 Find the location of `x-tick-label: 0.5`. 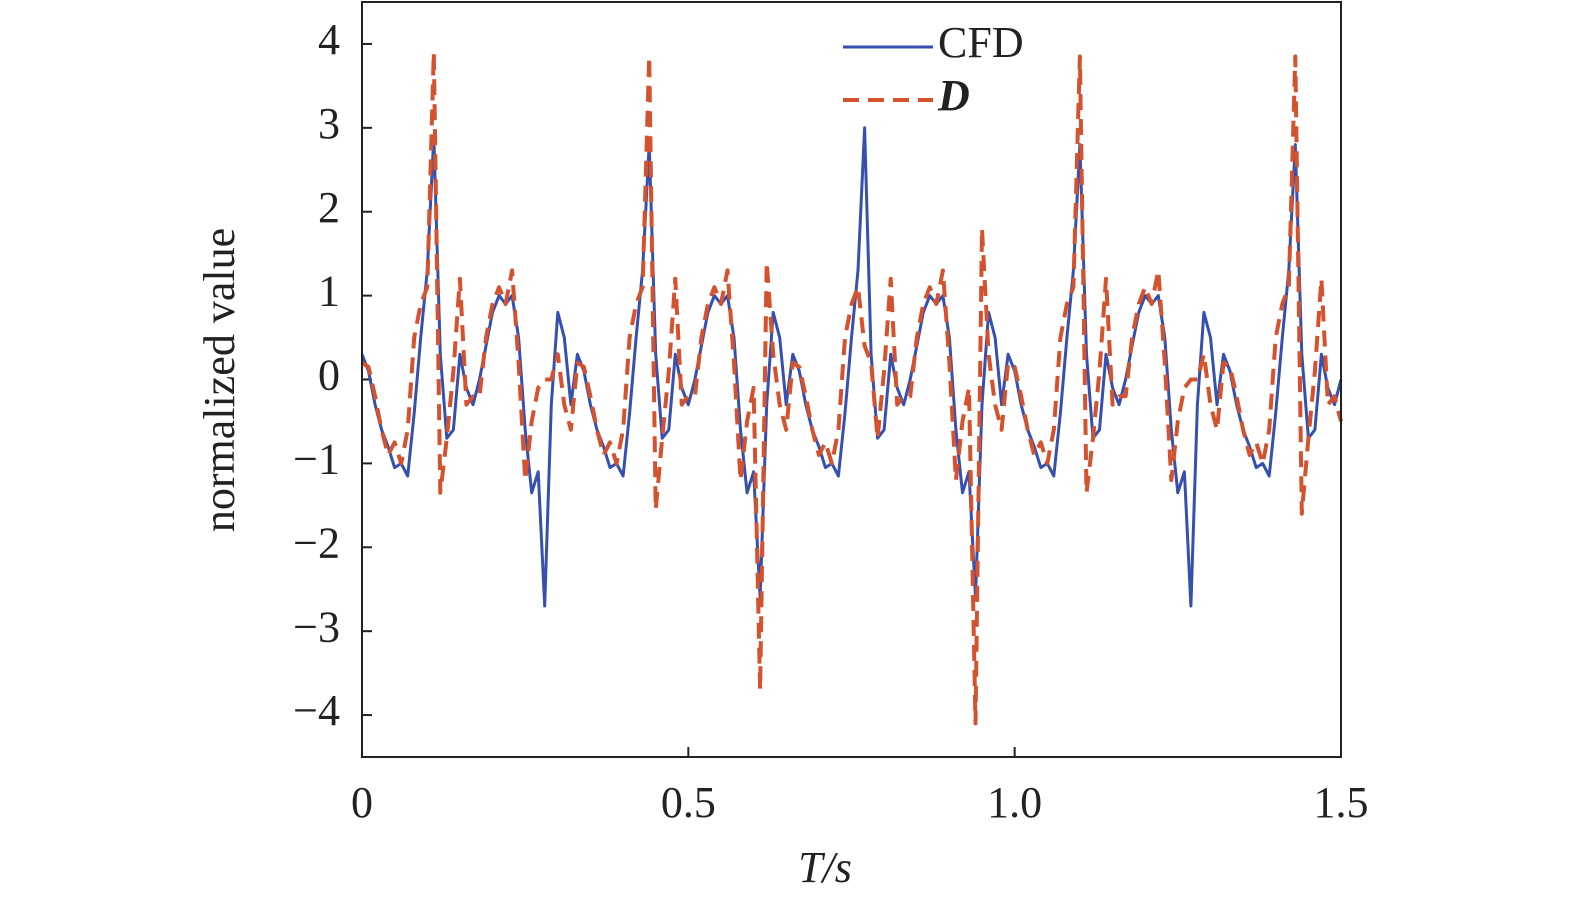

x-tick-label: 0.5 is located at coordinates (688, 802).